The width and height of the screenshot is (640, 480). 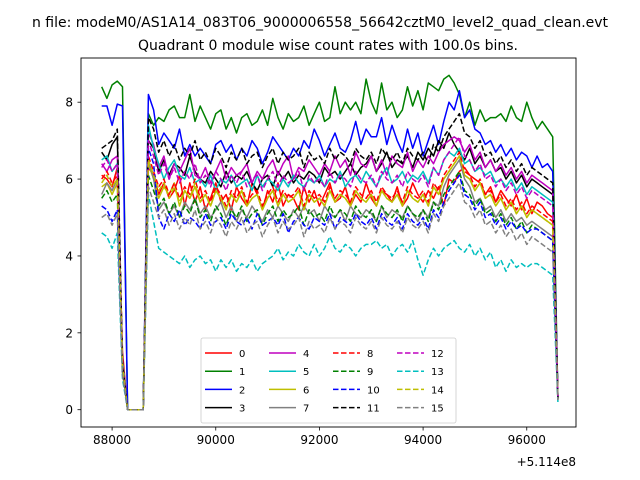 I want to click on y-tick-label: 8, so click(x=69, y=103).